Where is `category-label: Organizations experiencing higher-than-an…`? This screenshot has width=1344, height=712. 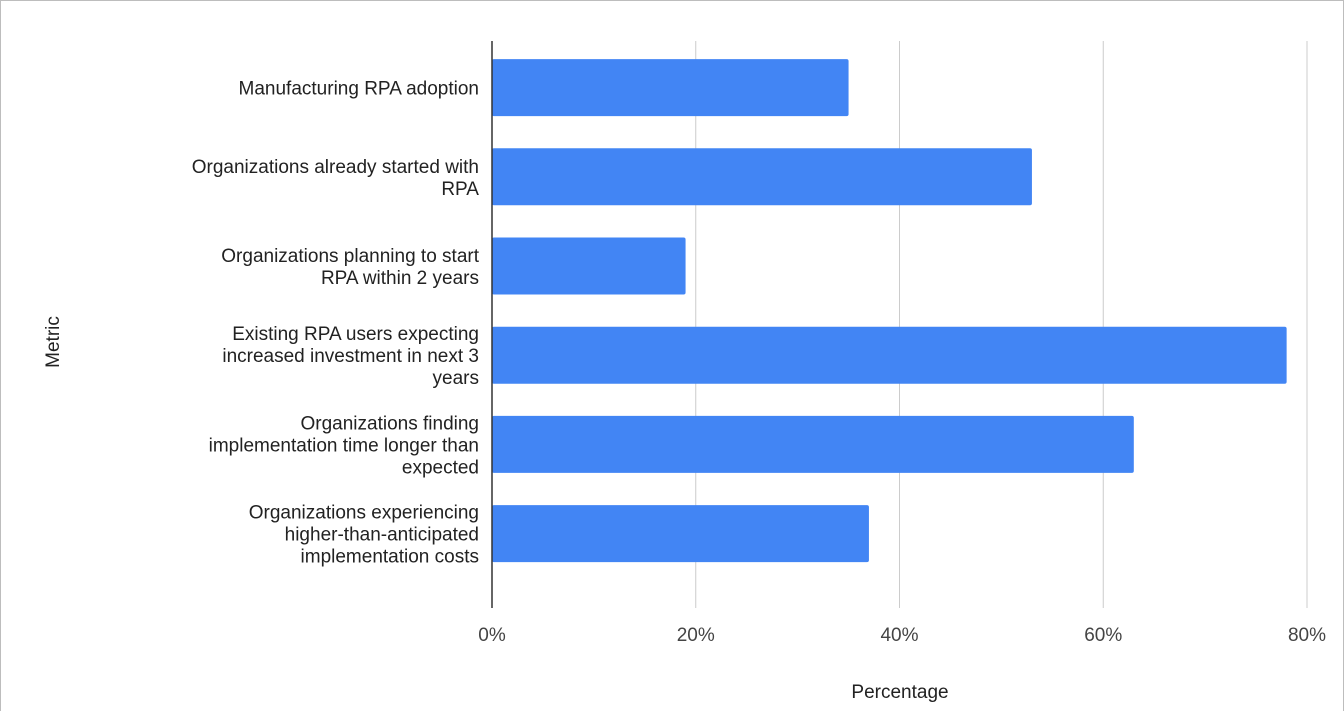
category-label: Organizations experiencing higher-than-an… is located at coordinates (364, 535).